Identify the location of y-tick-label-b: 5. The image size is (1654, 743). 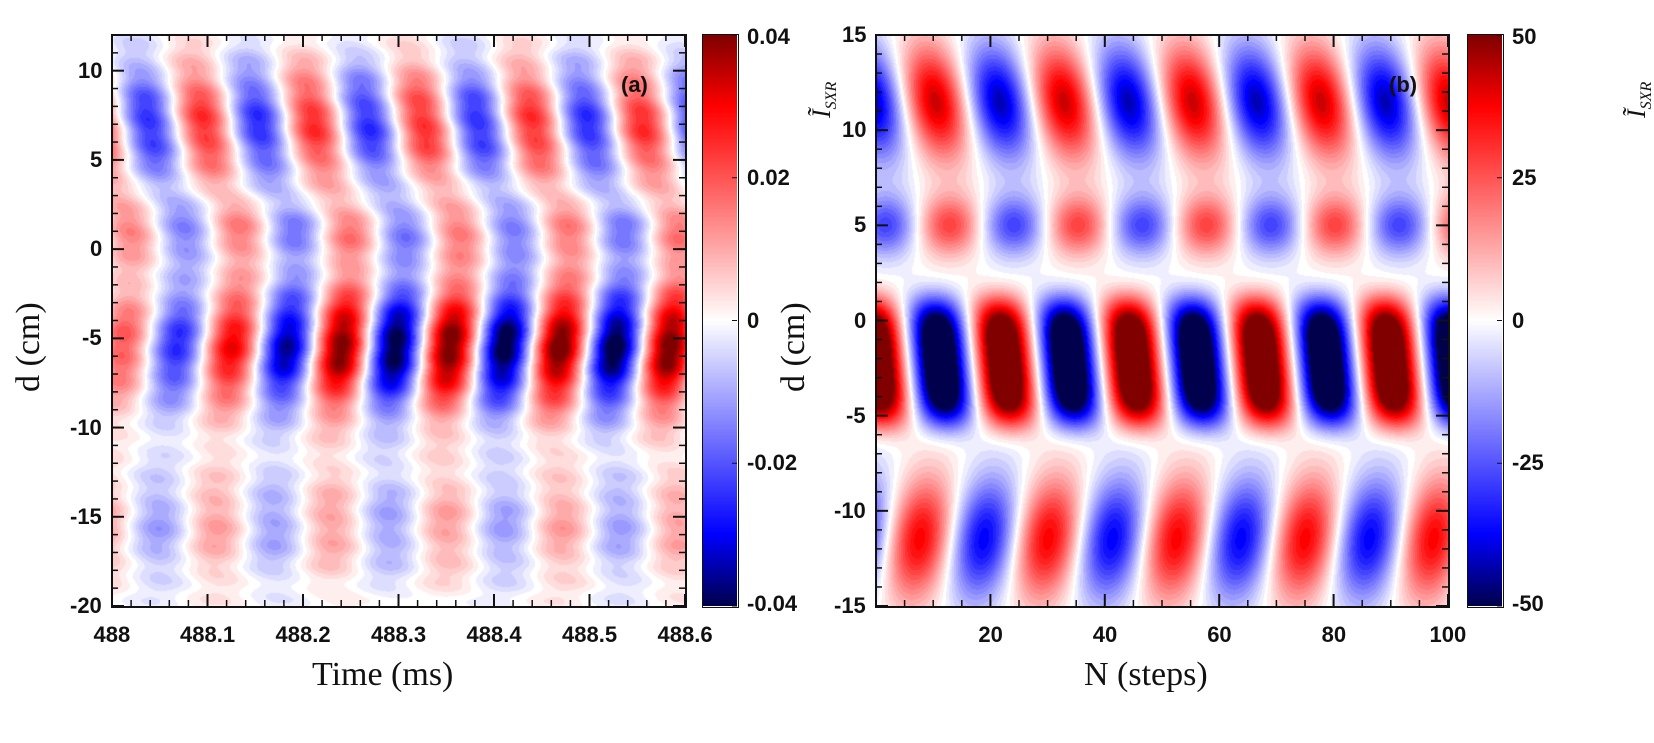
(860, 225).